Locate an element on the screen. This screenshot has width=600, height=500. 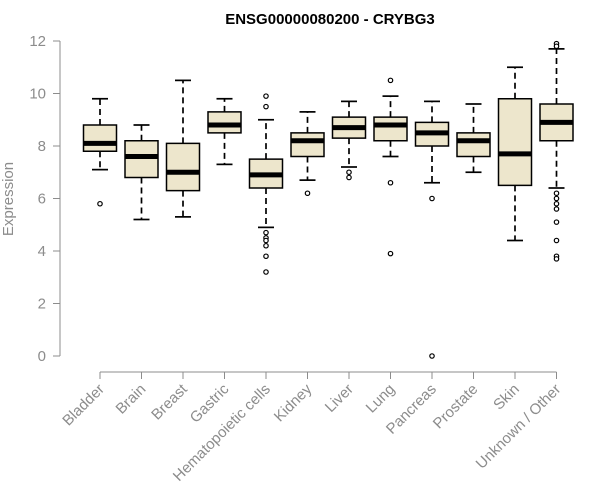
x-tick-label: Lung is located at coordinates (381, 399).